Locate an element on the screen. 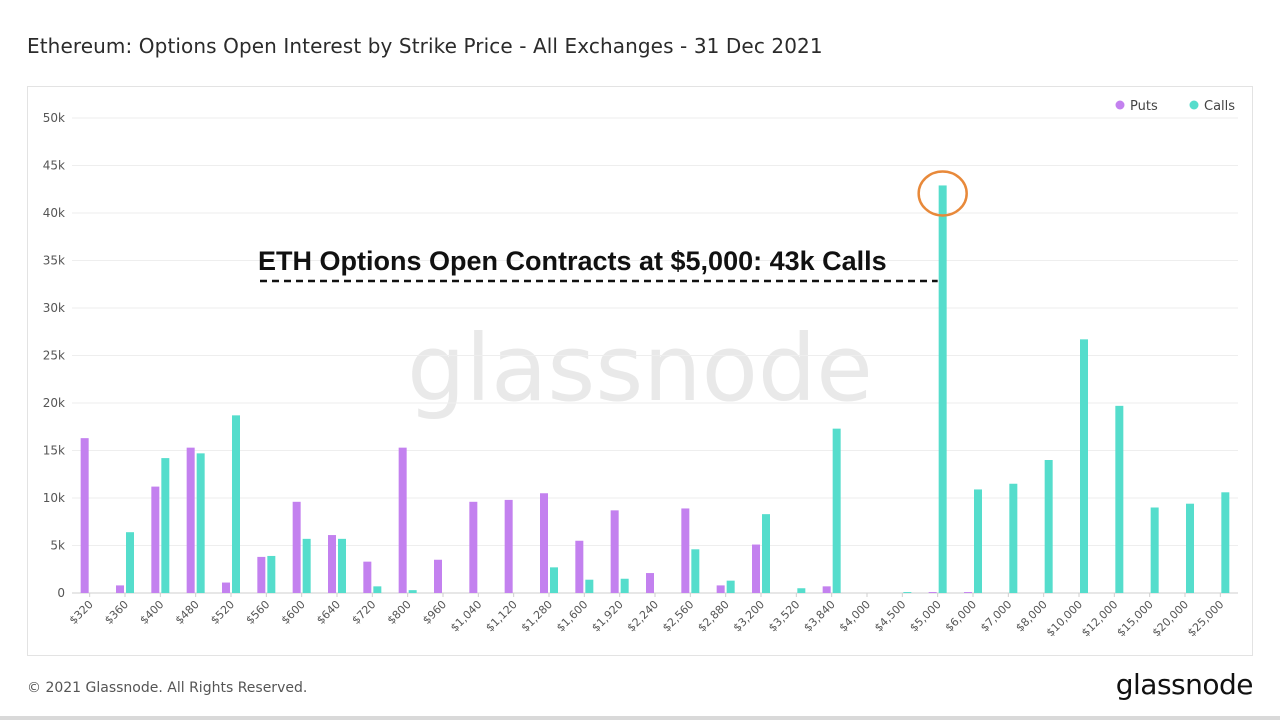 The width and height of the screenshot is (1280, 720). y-tick-label: 20k is located at coordinates (54, 403).